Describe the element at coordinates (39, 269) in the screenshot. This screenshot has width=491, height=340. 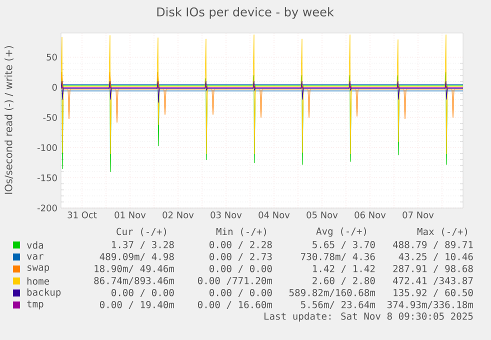
I see `legend-label: swap` at that location.